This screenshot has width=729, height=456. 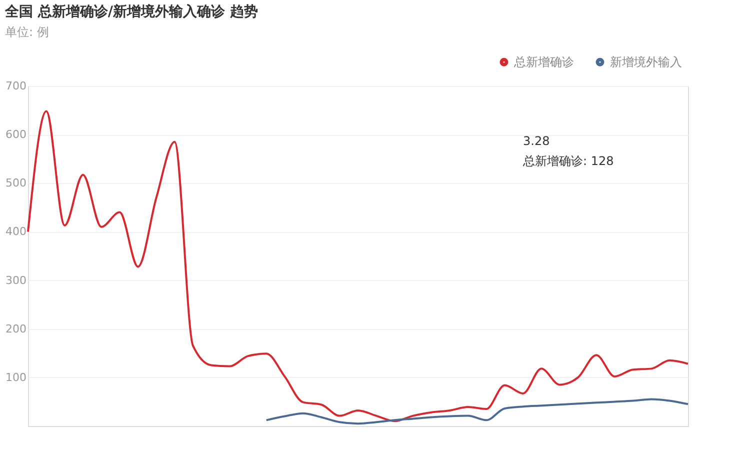 What do you see at coordinates (131, 11) in the screenshot?
I see `chart-title: 全国 总新增确诊/新增境外输入确诊 趋势` at bounding box center [131, 11].